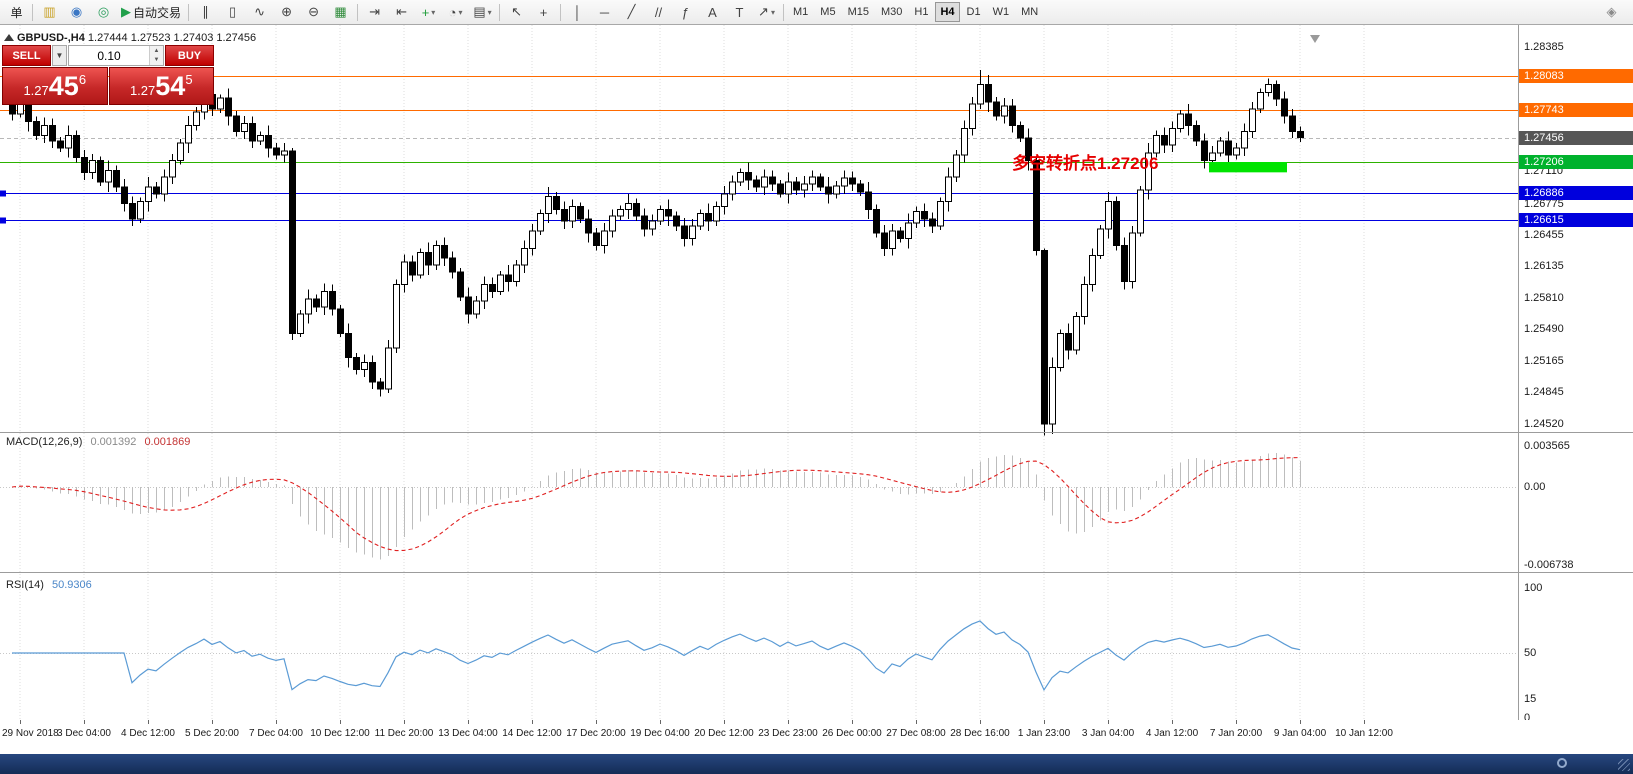 The width and height of the screenshot is (1633, 774). I want to click on new-order-button: 单, so click(16, 12).